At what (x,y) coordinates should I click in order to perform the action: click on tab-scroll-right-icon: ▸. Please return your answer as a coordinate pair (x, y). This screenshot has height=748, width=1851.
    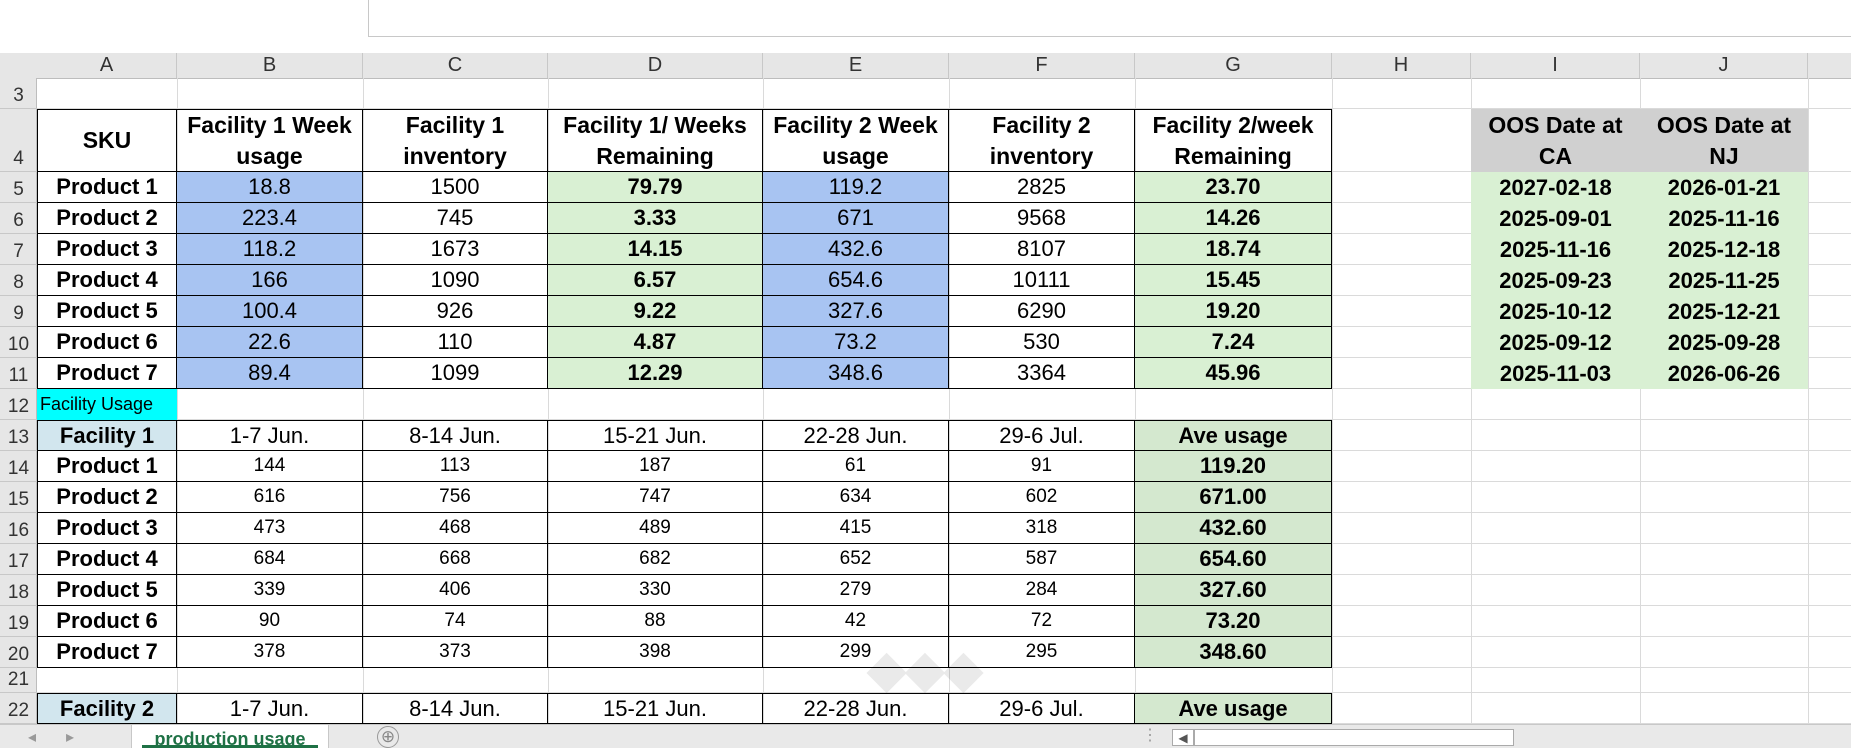
    Looking at the image, I should click on (70, 737).